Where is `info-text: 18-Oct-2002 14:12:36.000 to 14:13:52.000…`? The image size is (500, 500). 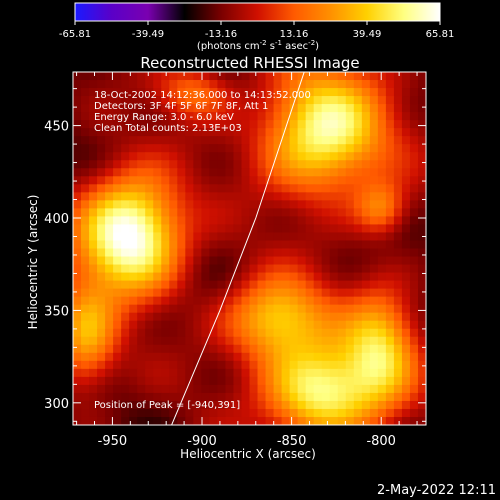 info-text: 18-Oct-2002 14:12:36.000 to 14:13:52.000… is located at coordinates (202, 112).